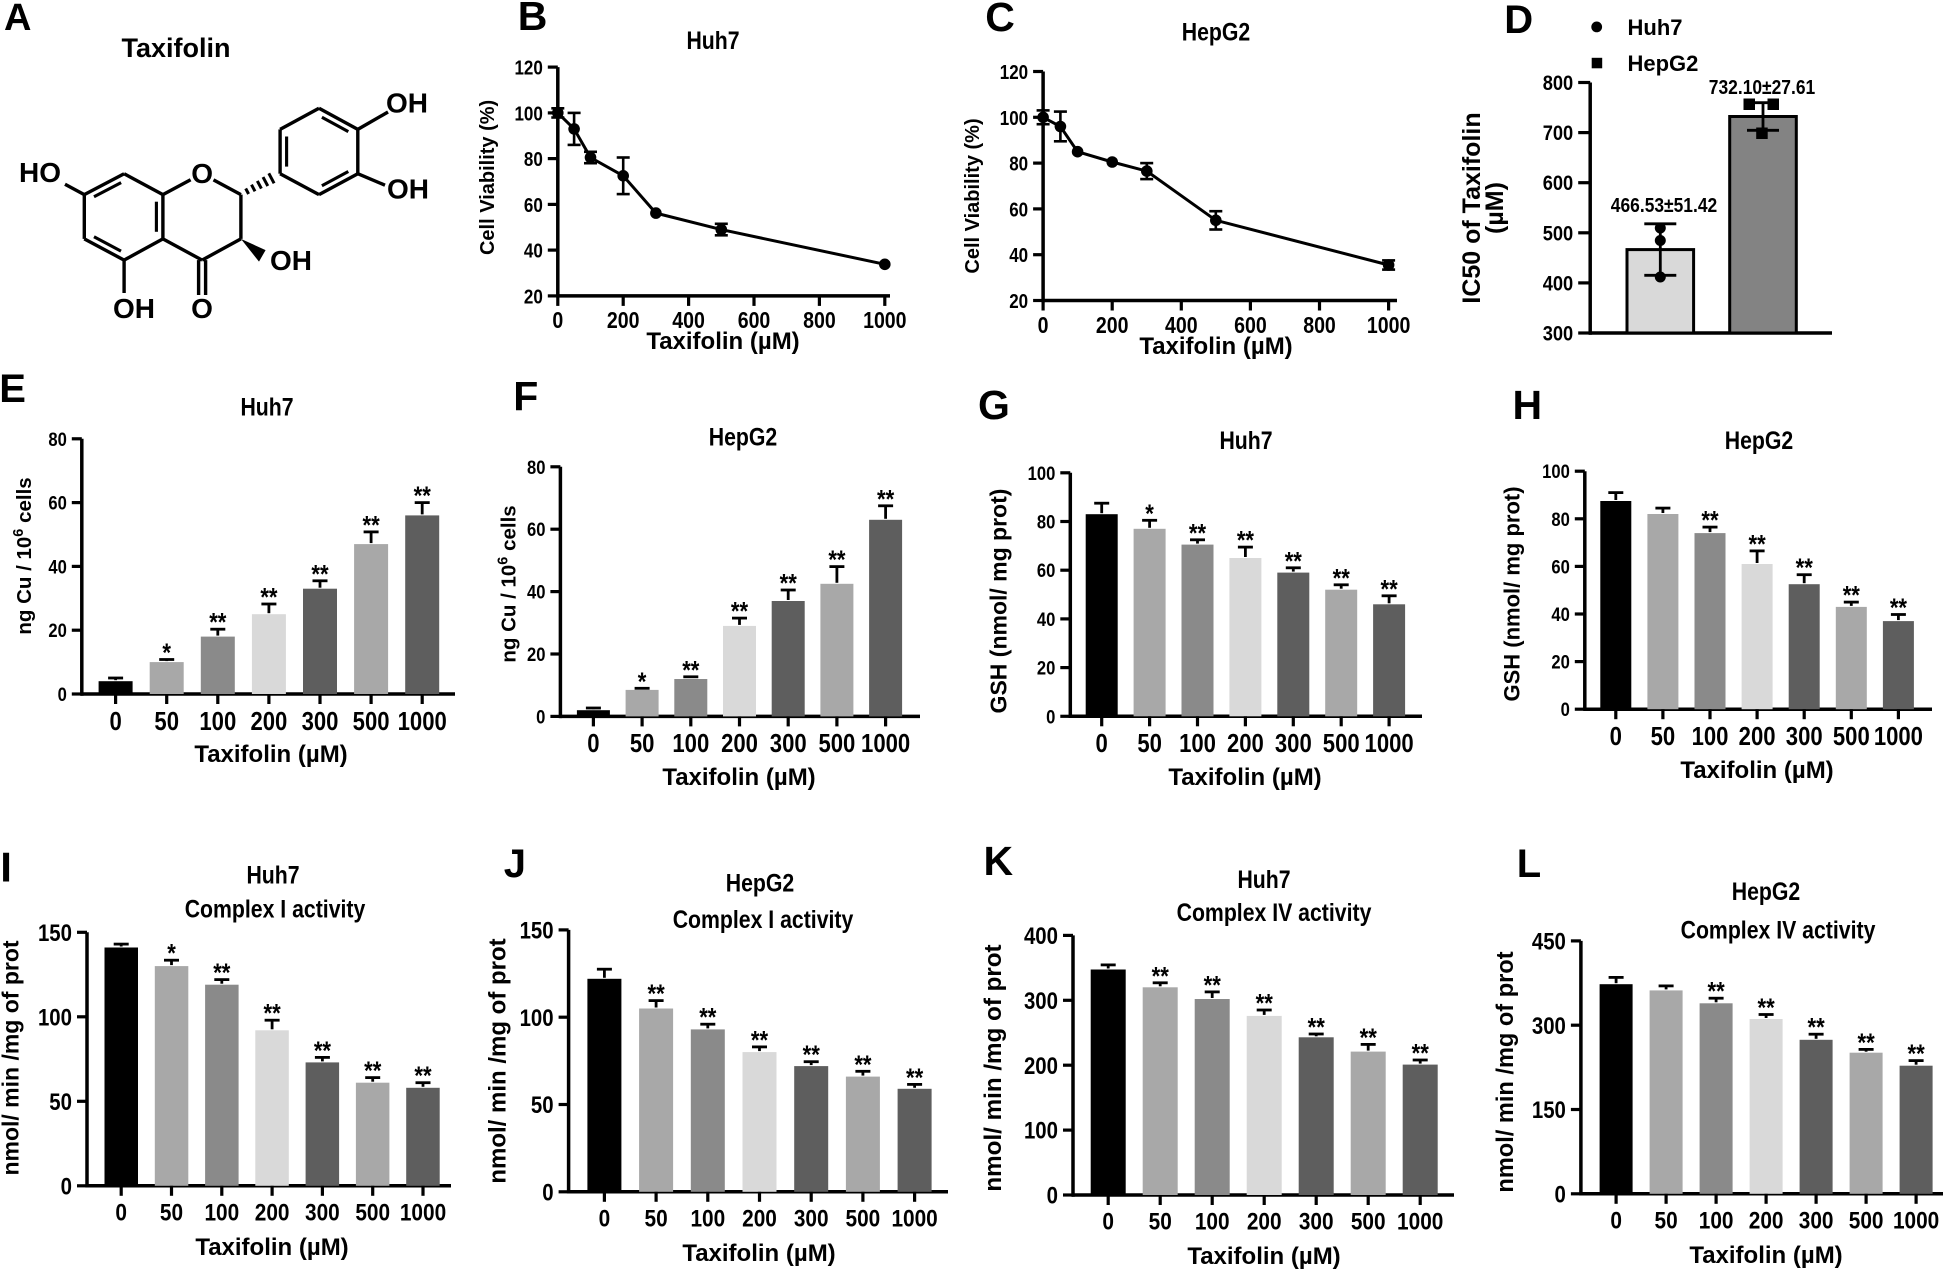 This screenshot has width=1954, height=1273. What do you see at coordinates (999, 861) in the screenshot?
I see `svg-text: K` at bounding box center [999, 861].